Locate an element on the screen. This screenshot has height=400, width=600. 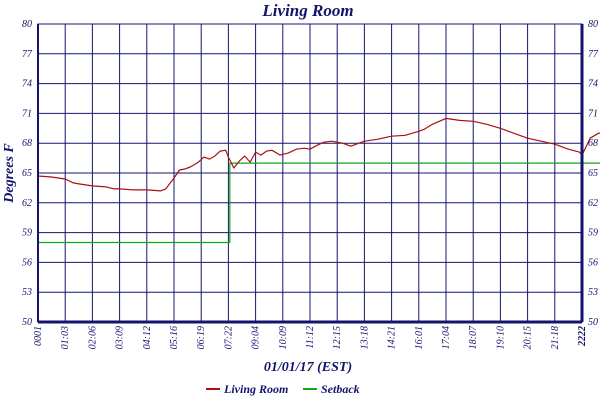
y-tick-label-left: 77 is located at coordinates (27, 54).